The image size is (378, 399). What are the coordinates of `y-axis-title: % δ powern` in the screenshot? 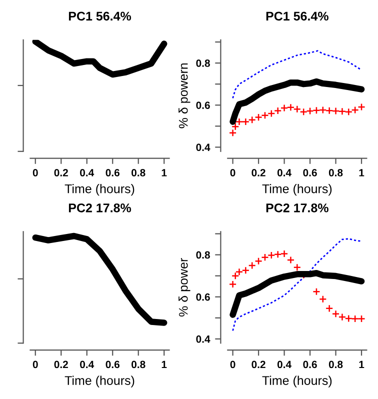 It's located at (184, 95).